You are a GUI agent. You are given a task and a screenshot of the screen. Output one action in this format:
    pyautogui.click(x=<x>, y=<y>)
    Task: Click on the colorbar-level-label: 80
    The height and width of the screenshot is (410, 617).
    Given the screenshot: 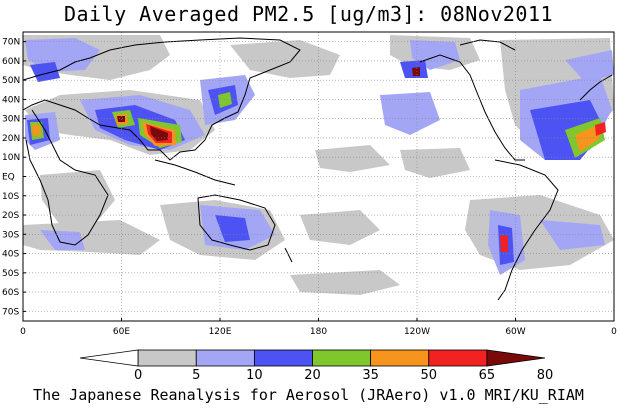 What is the action you would take?
    pyautogui.click(x=545, y=375)
    